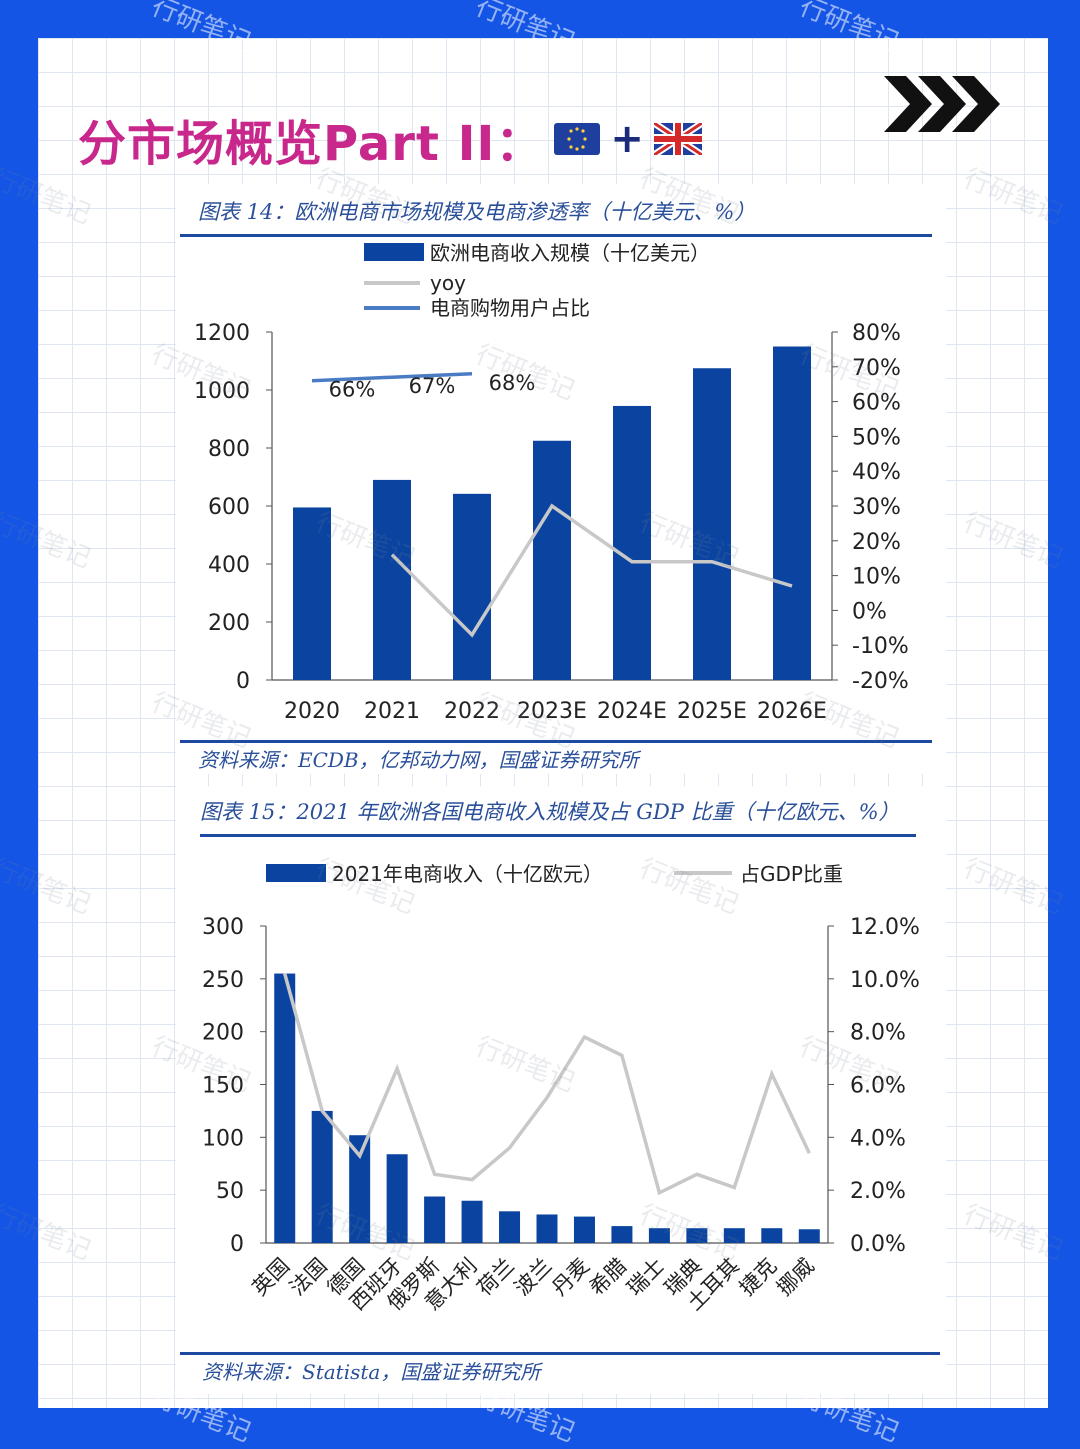 The height and width of the screenshot is (1449, 1080). Describe the element at coordinates (878, 1244) in the screenshot. I see `right-tick-label: 0.0%` at that location.